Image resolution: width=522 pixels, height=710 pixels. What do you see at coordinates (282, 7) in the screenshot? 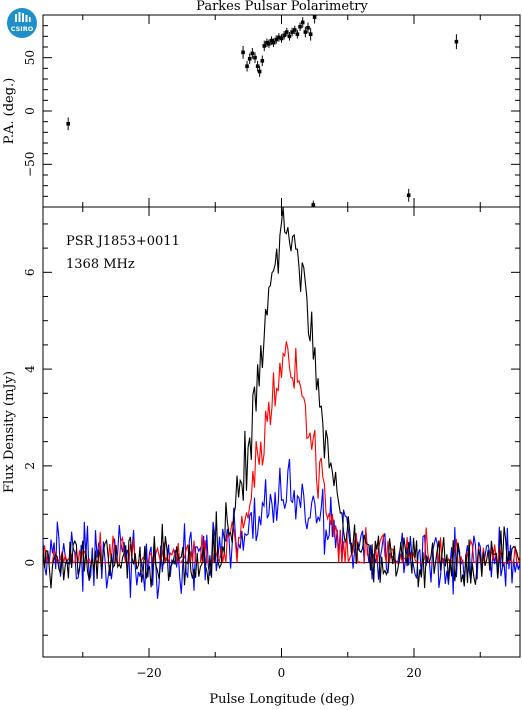
I see `figure-title: Parkes Pulsar Polarimetry` at bounding box center [282, 7].